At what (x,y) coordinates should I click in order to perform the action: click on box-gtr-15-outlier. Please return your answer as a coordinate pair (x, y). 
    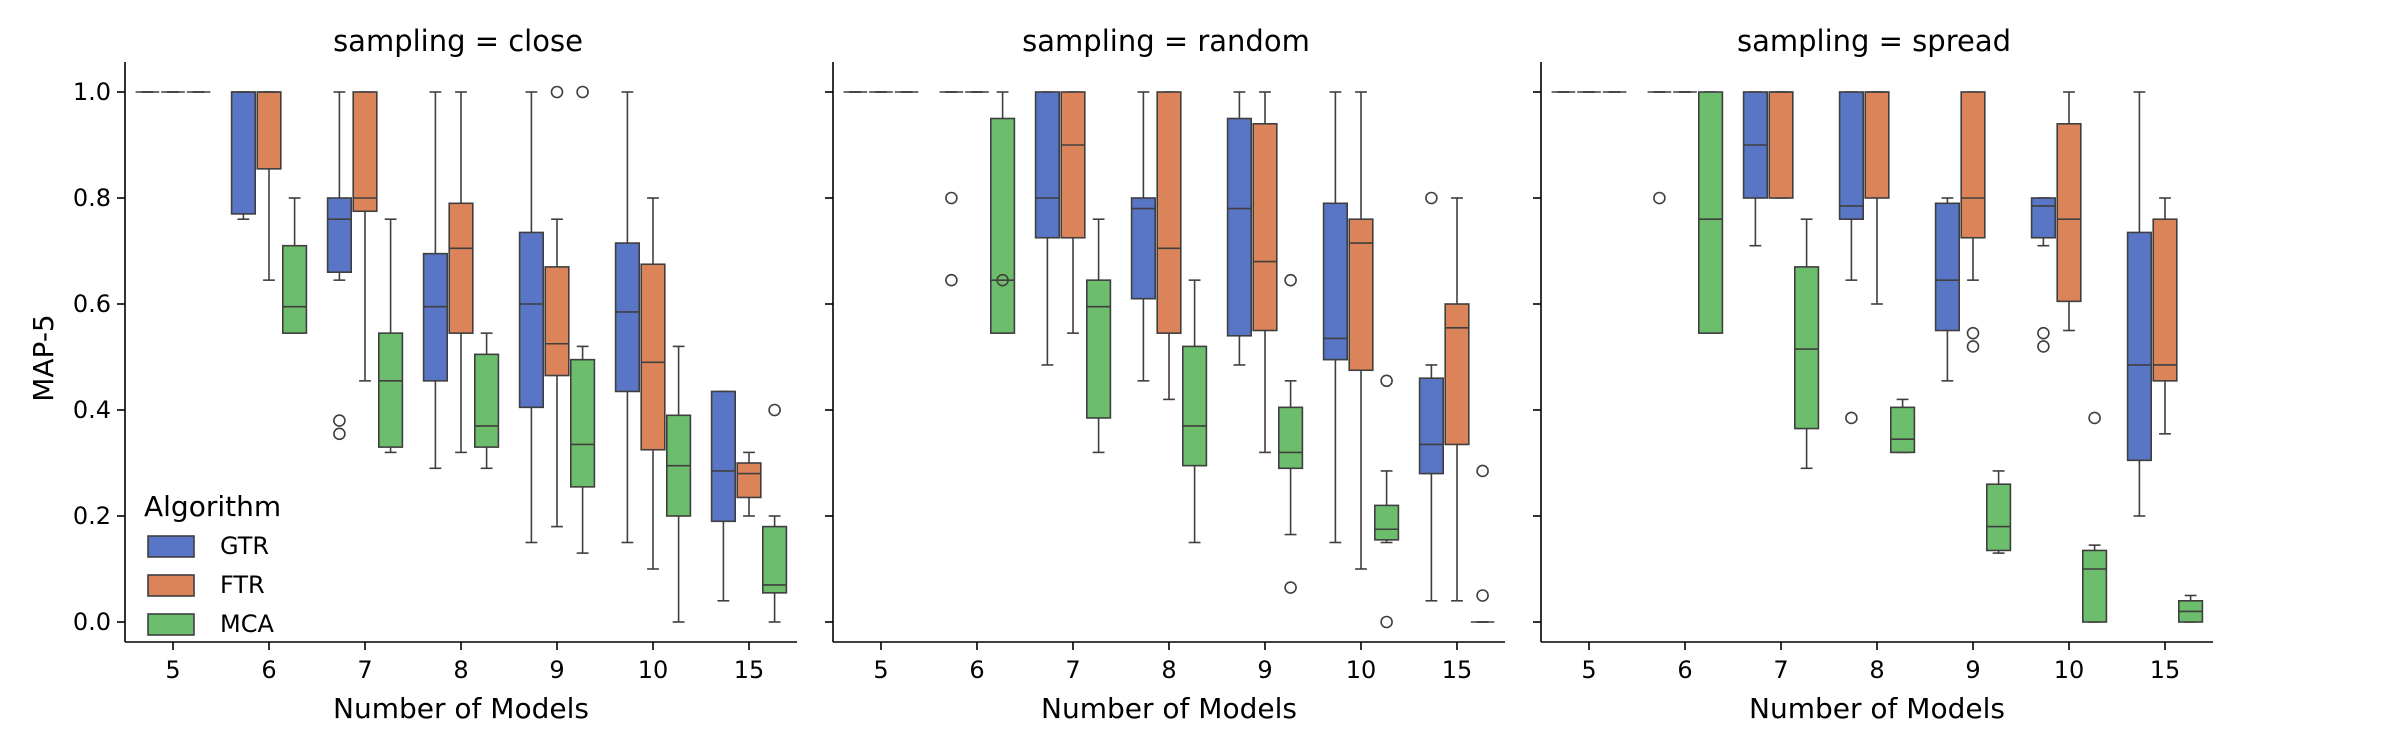
    Looking at the image, I should click on (1431, 198).